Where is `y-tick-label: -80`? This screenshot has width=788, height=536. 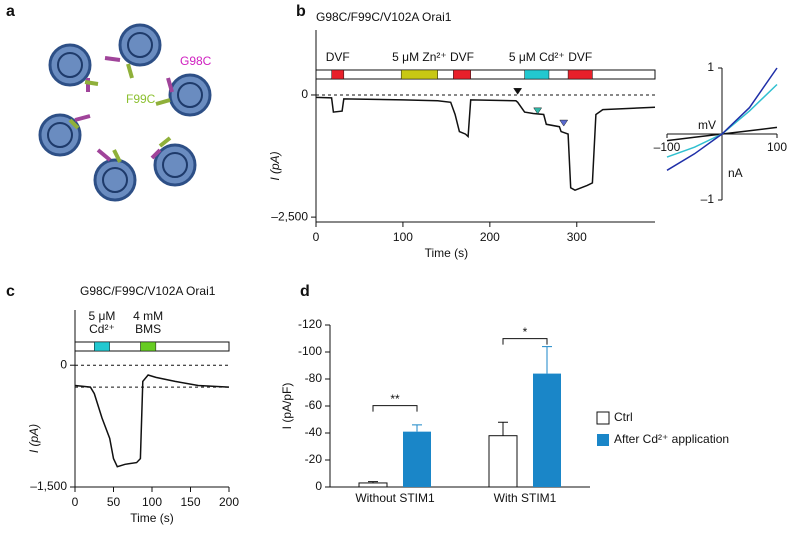
y-tick-label: -80 is located at coordinates (314, 378).